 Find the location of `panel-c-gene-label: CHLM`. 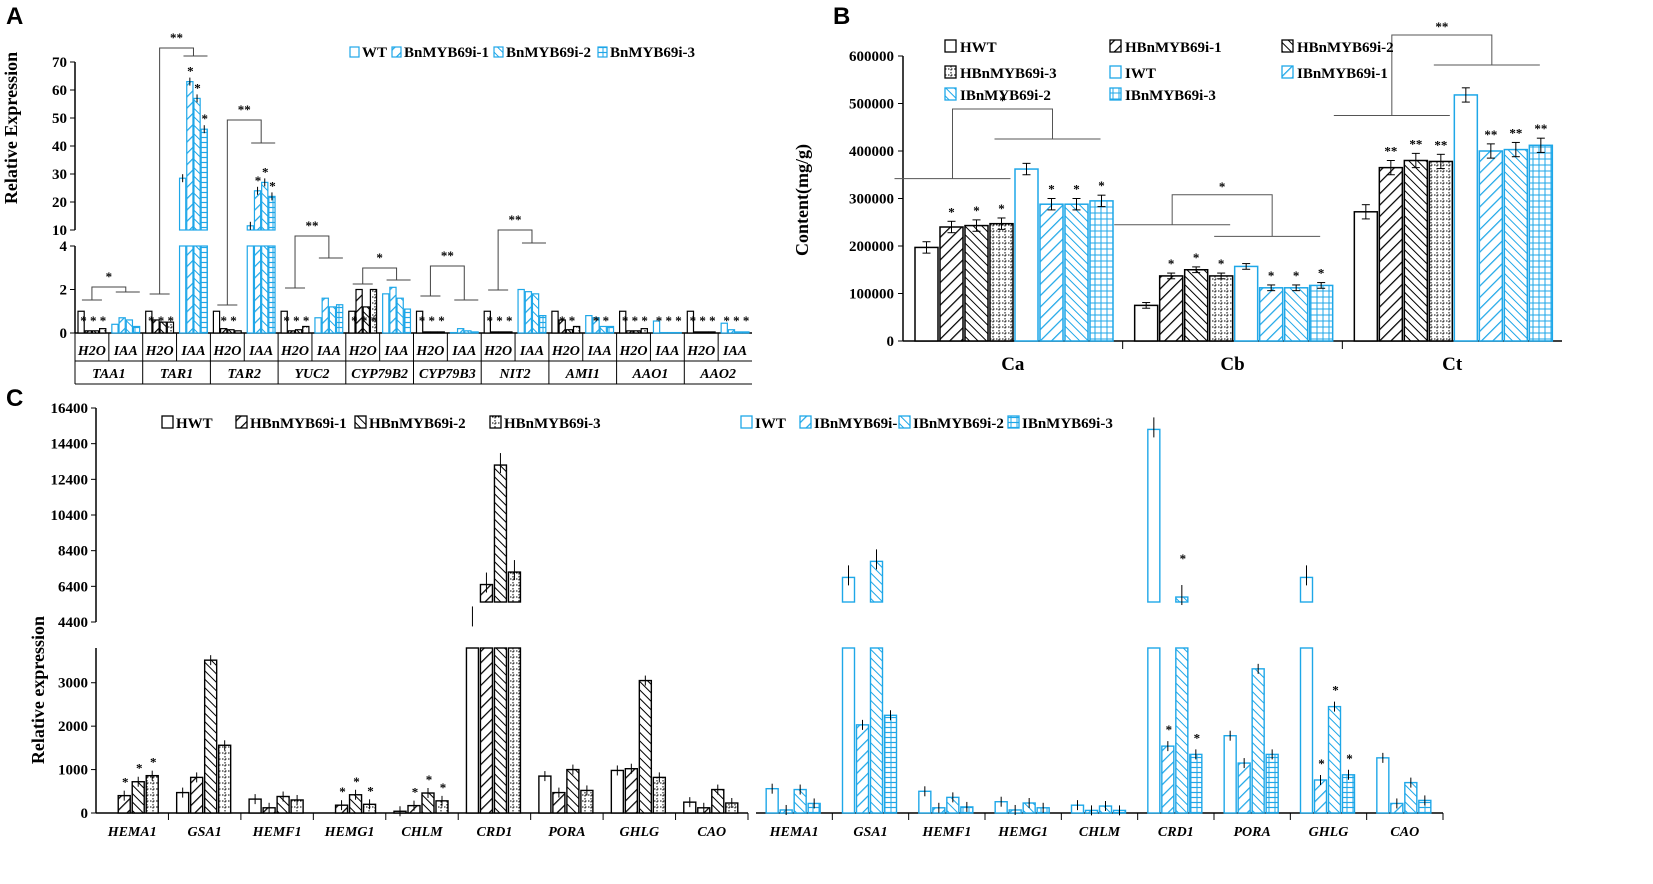

panel-c-gene-label: CHLM is located at coordinates (422, 832).